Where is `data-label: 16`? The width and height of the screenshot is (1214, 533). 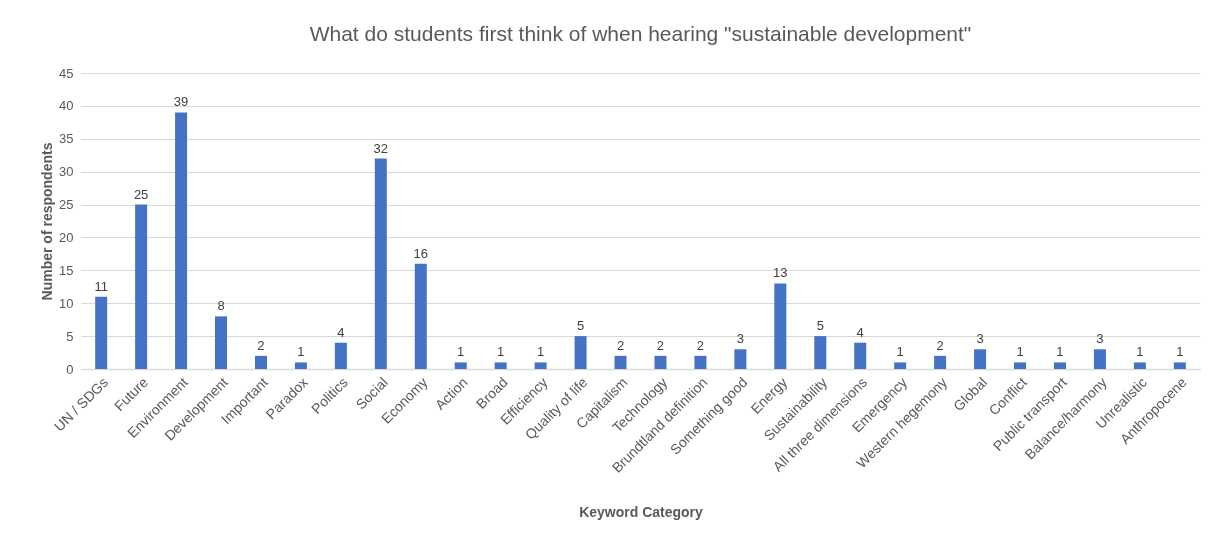 data-label: 16 is located at coordinates (421, 253).